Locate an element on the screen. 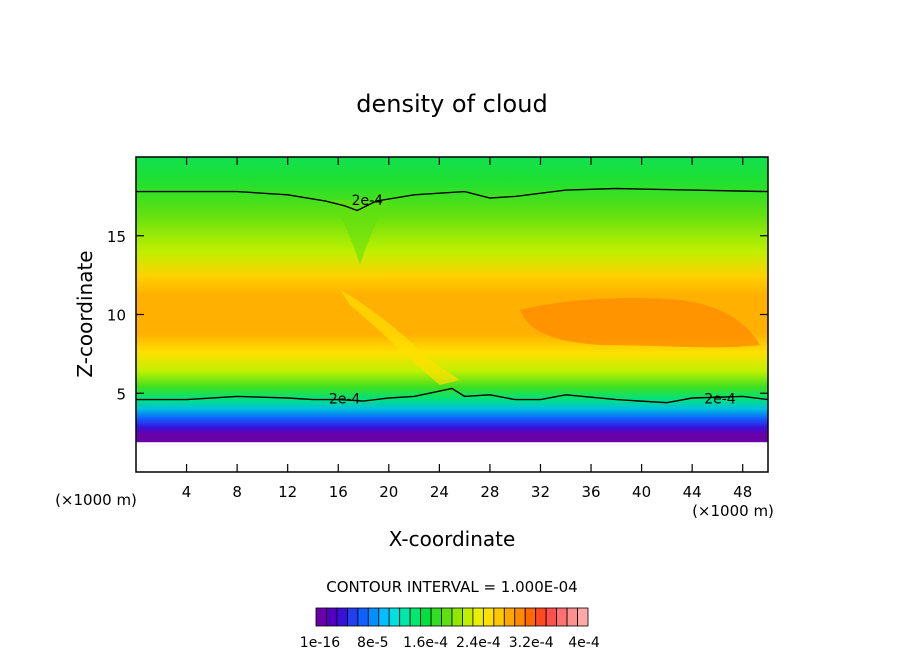 The height and width of the screenshot is (654, 904). colorbar is located at coordinates (452, 617).